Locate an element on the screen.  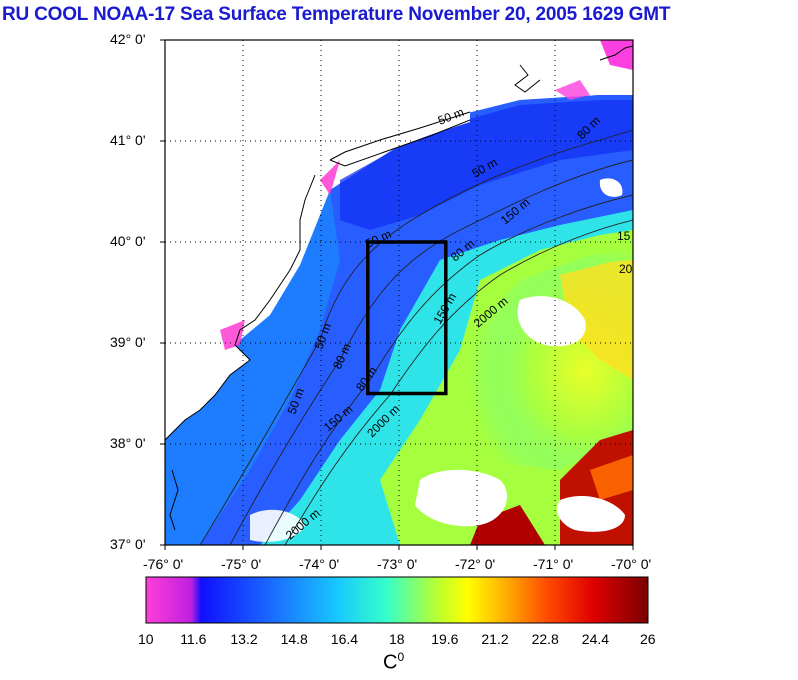
study-area-box is located at coordinates (407, 318).